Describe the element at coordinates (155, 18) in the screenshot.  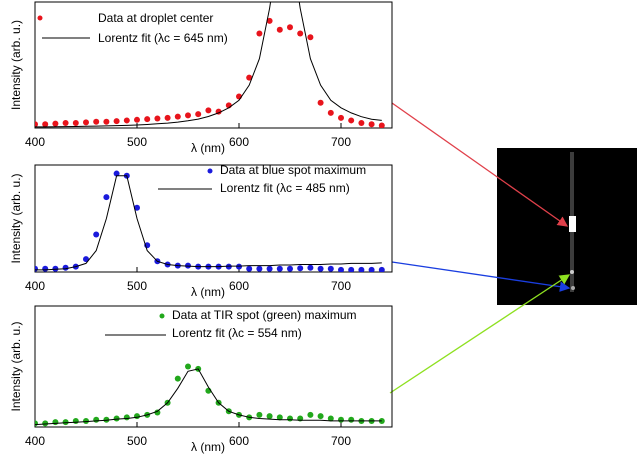
I see `legend-label: Data at droplet center` at that location.